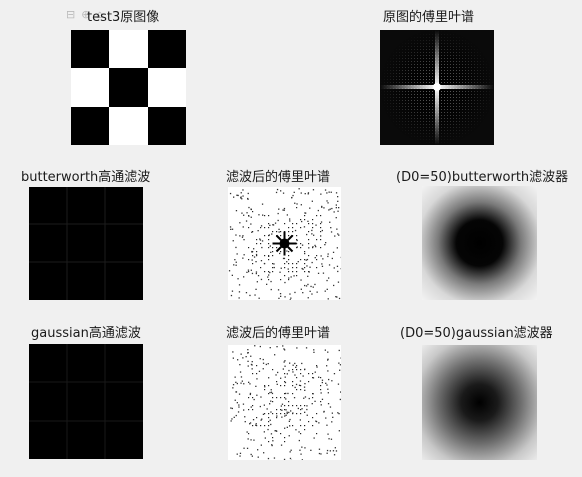  What do you see at coordinates (86, 333) in the screenshot?
I see `title-gaussian-result: gaussian高通滤波` at bounding box center [86, 333].